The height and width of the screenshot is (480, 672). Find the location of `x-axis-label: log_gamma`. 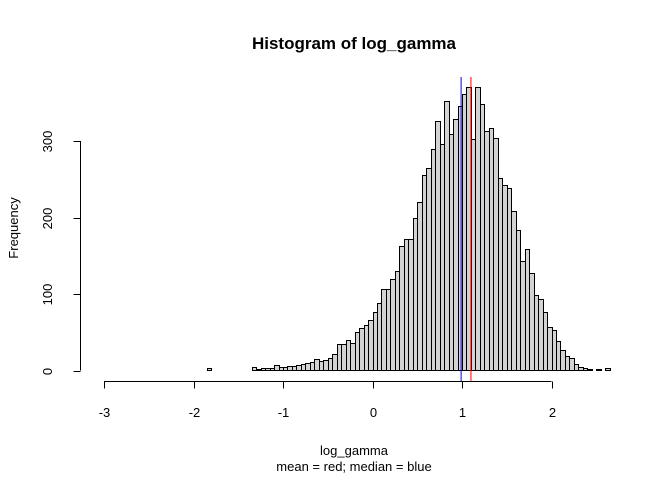

x-axis-label: log_gamma is located at coordinates (354, 450).